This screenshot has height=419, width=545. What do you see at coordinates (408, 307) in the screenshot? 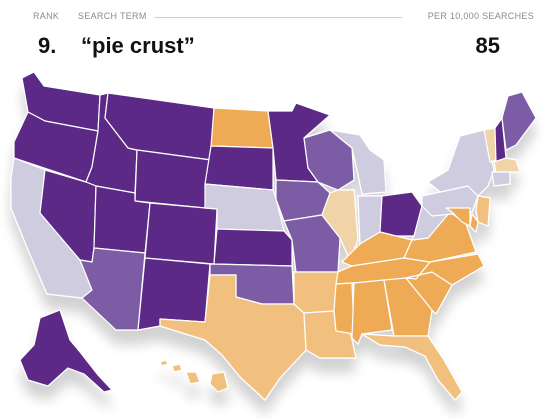
I see `state-GA` at bounding box center [408, 307].